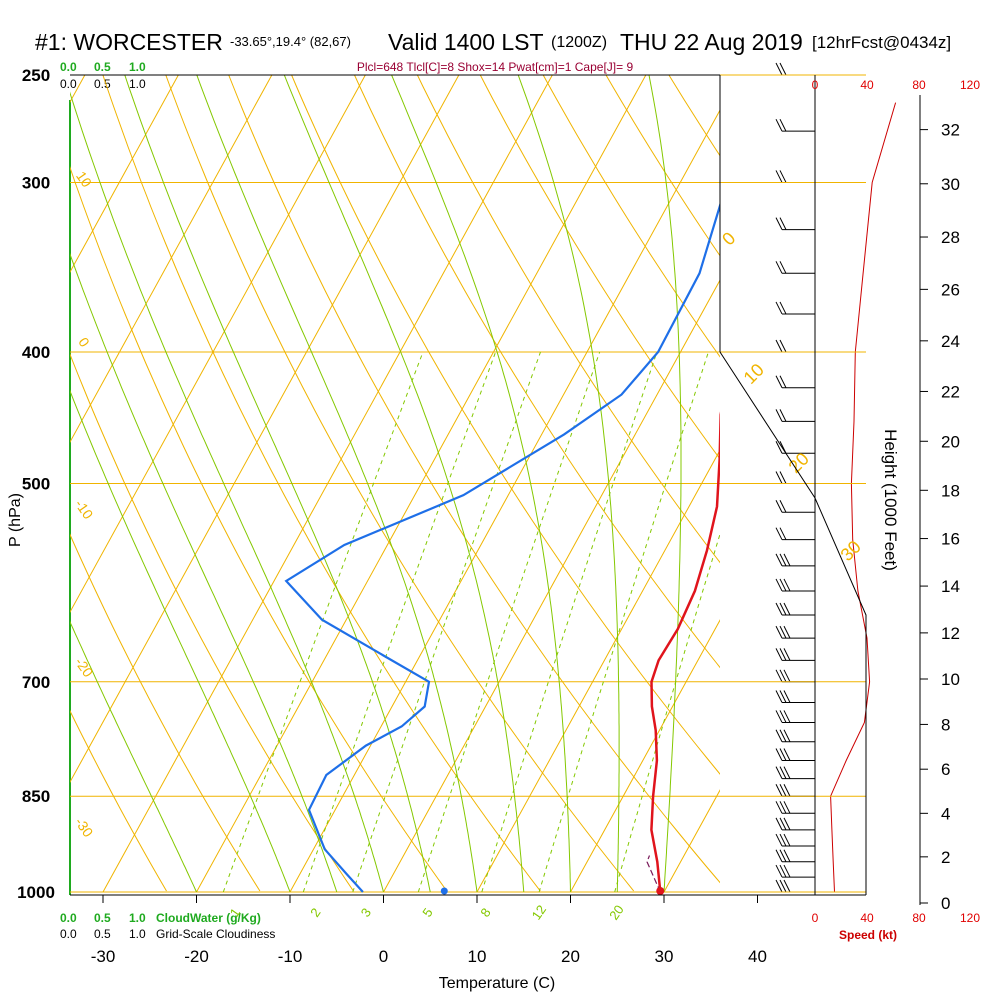 The width and height of the screenshot is (1000, 1000). What do you see at coordinates (137, 934) in the screenshot?
I see `cloud-cover-tick: 1.0` at bounding box center [137, 934].